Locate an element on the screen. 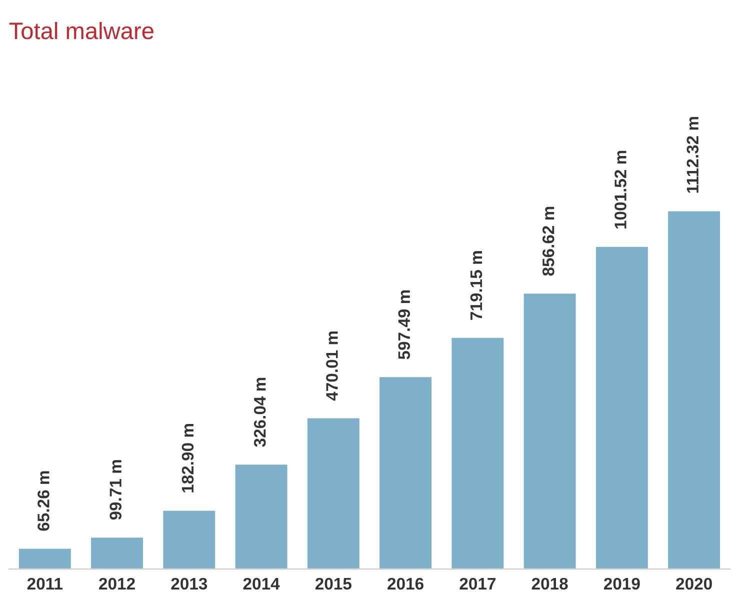 Image resolution: width=736 pixels, height=599 pixels. data-label: 65.26 m is located at coordinates (44, 501).